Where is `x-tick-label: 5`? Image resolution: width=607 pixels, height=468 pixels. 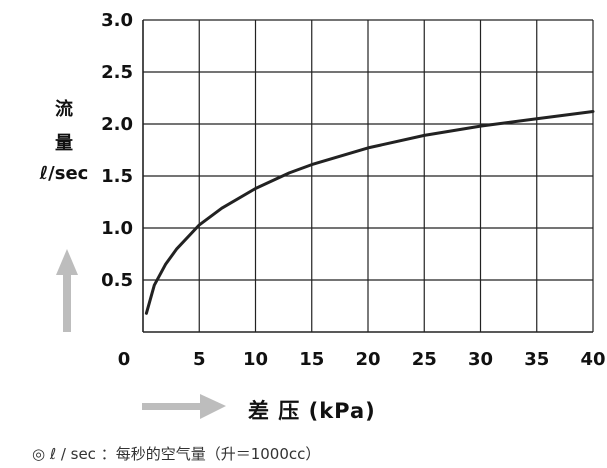 x-tick-label: 5 is located at coordinates (199, 359).